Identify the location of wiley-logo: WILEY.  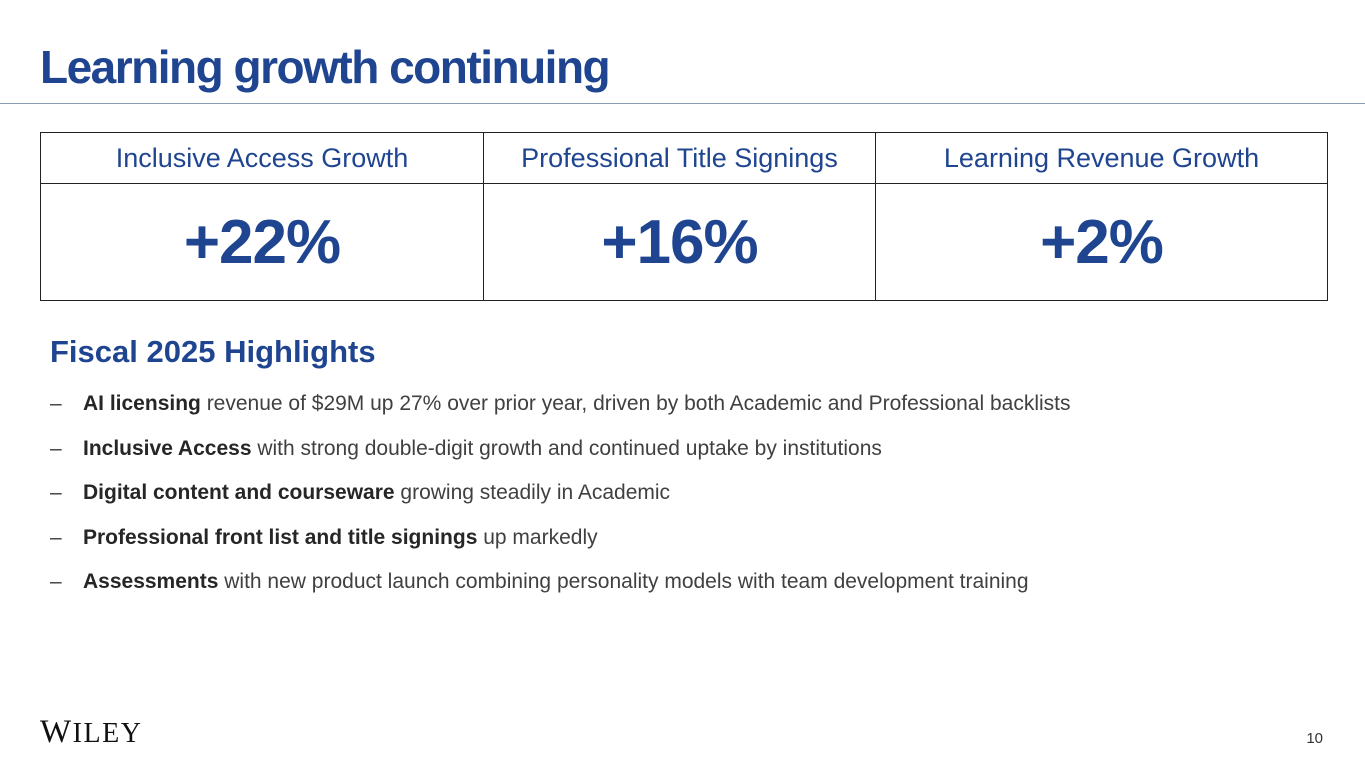
(91, 732).